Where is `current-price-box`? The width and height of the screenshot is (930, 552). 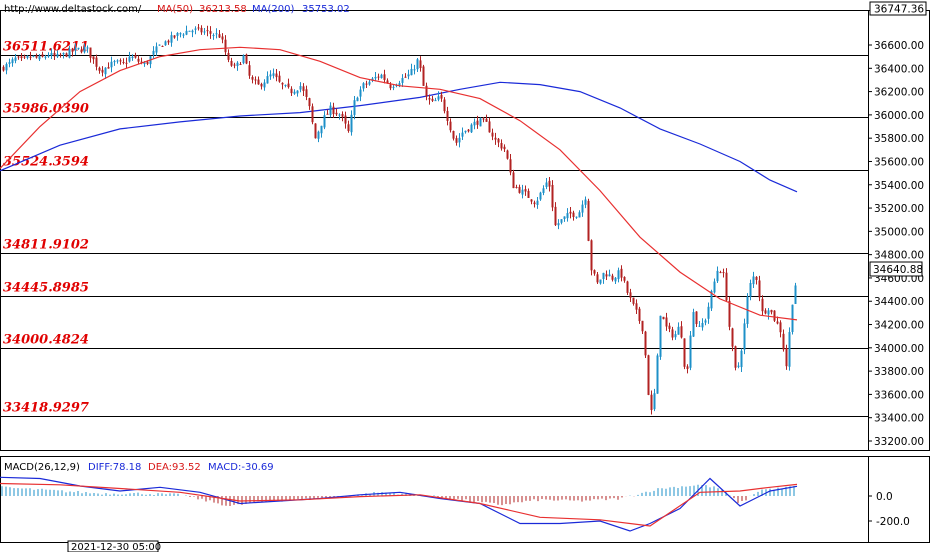 current-price-box is located at coordinates (896, 269).